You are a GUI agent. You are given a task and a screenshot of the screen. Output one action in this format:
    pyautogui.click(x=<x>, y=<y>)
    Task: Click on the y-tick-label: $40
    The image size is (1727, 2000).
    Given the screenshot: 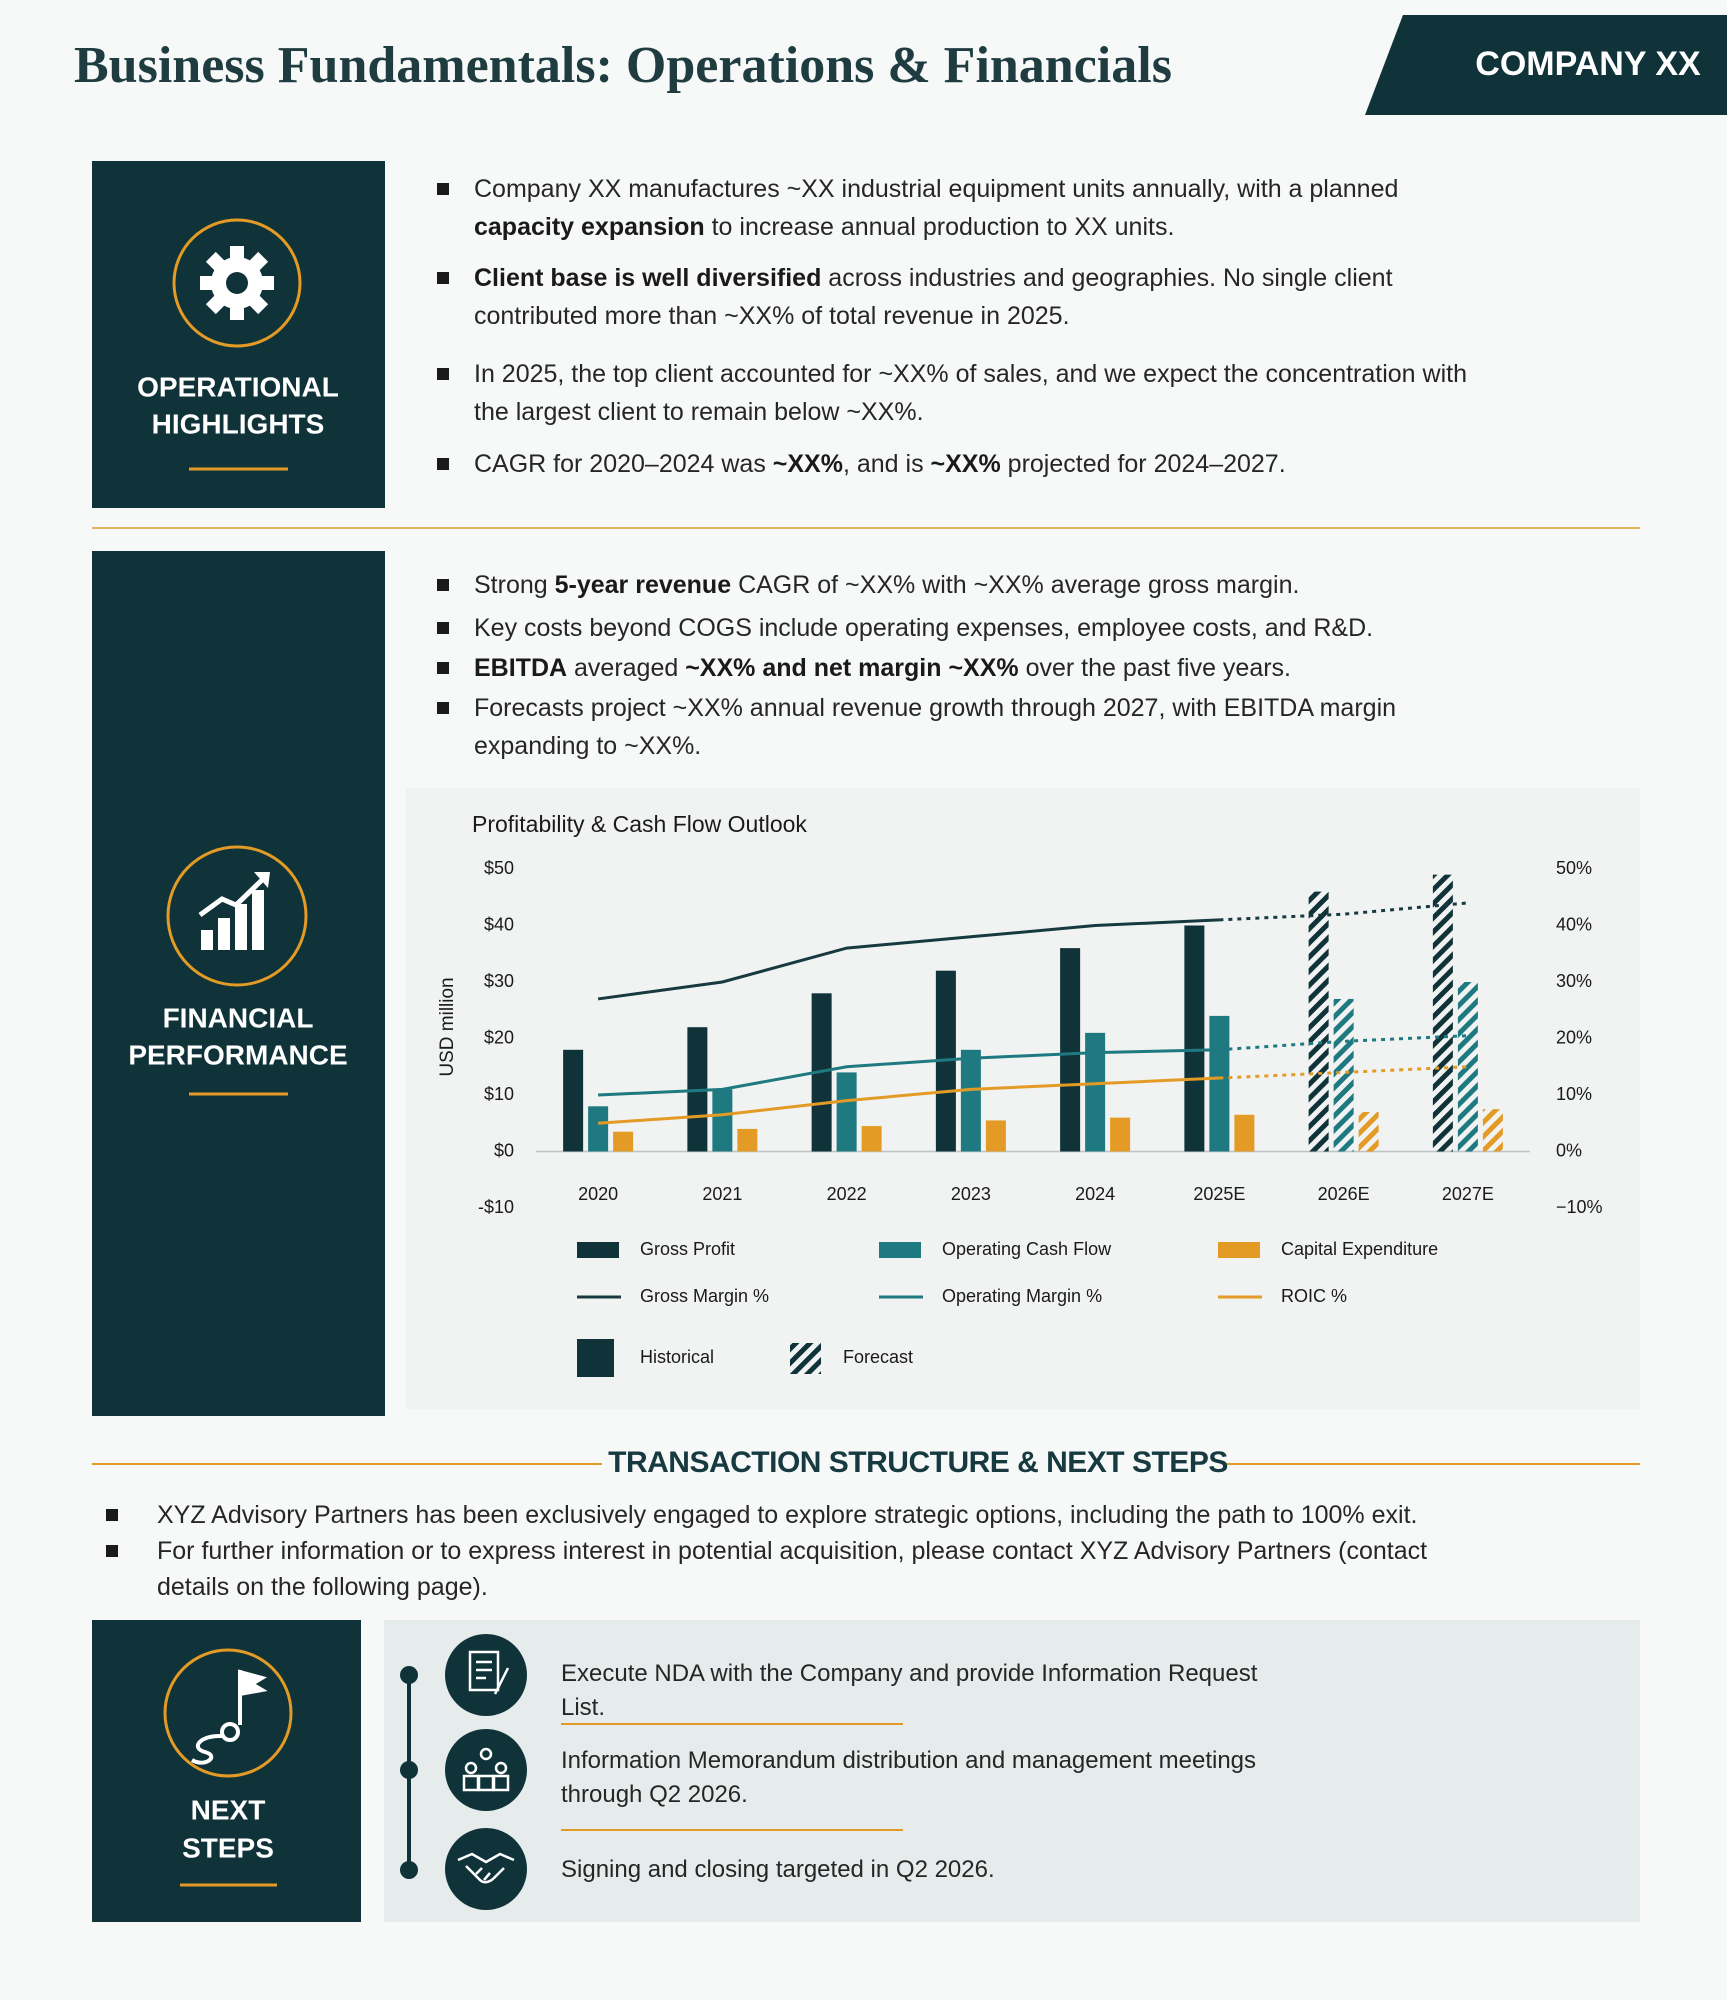 What is the action you would take?
    pyautogui.click(x=499, y=924)
    